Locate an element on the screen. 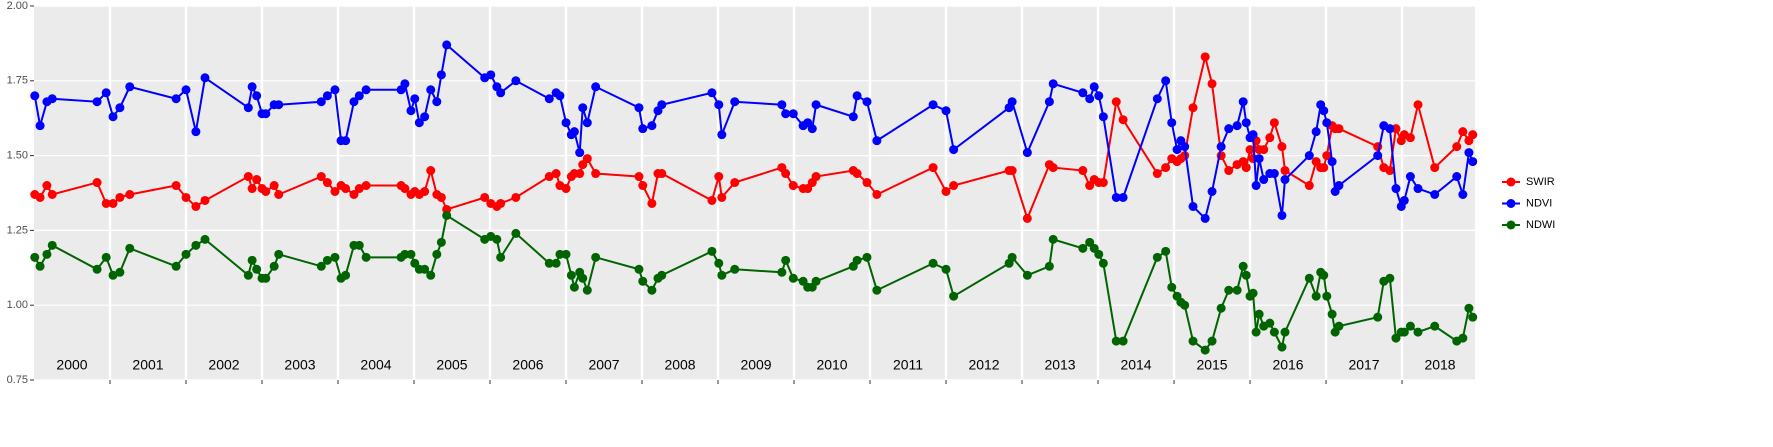 This screenshot has height=447, width=1773. y-tick-label: 1.75 is located at coordinates (17, 81).